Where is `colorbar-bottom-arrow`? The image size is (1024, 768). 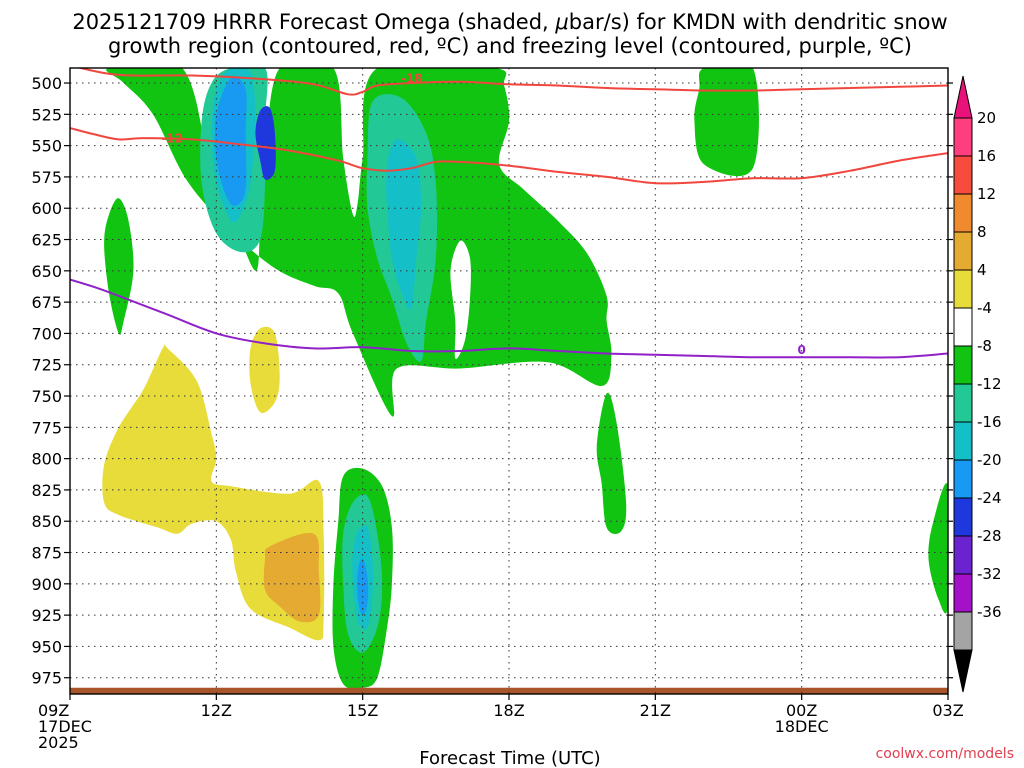 colorbar-bottom-arrow is located at coordinates (963, 671).